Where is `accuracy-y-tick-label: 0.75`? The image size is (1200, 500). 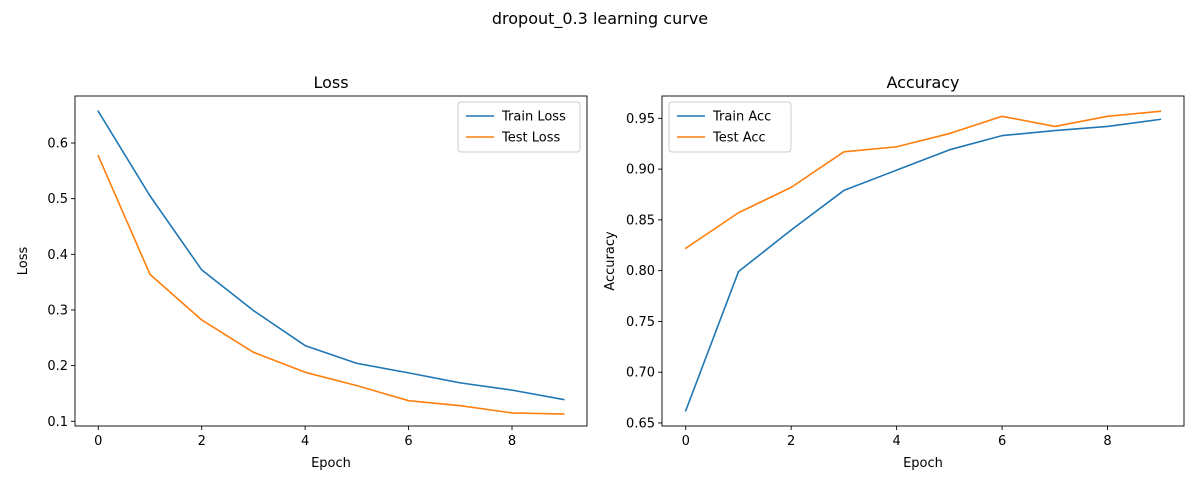 accuracy-y-tick-label: 0.75 is located at coordinates (640, 322).